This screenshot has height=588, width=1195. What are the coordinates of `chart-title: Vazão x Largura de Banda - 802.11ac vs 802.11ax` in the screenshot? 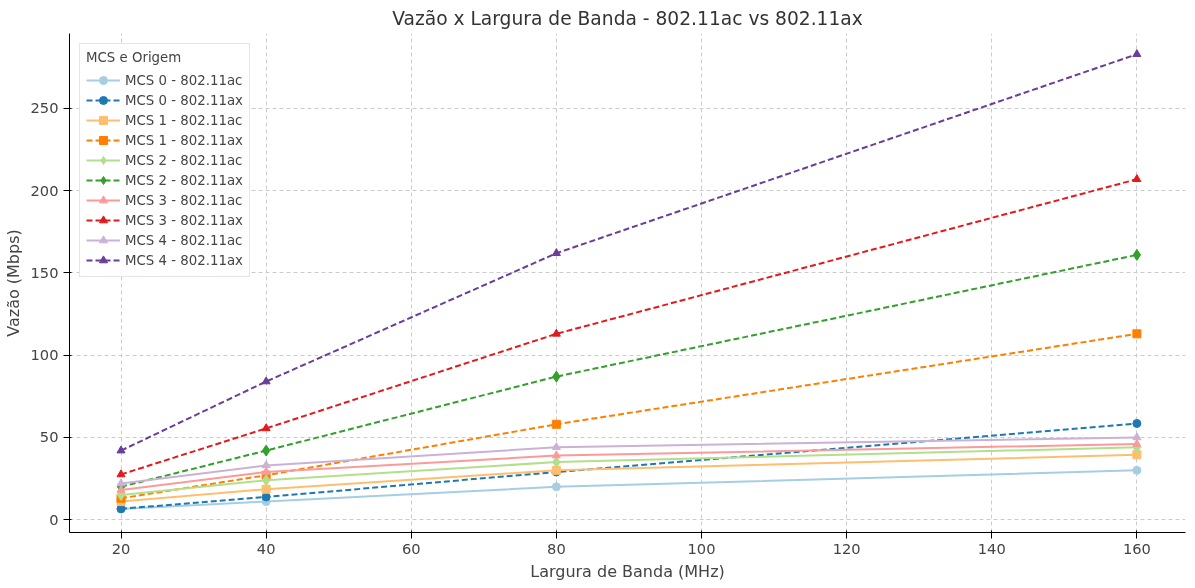 It's located at (627, 18).